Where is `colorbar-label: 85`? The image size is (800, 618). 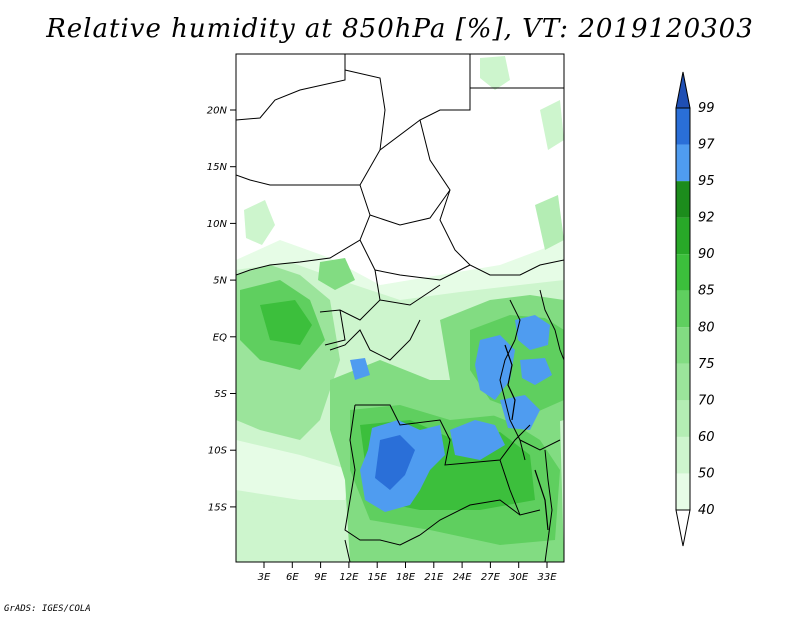 colorbar-label: 85 is located at coordinates (706, 291).